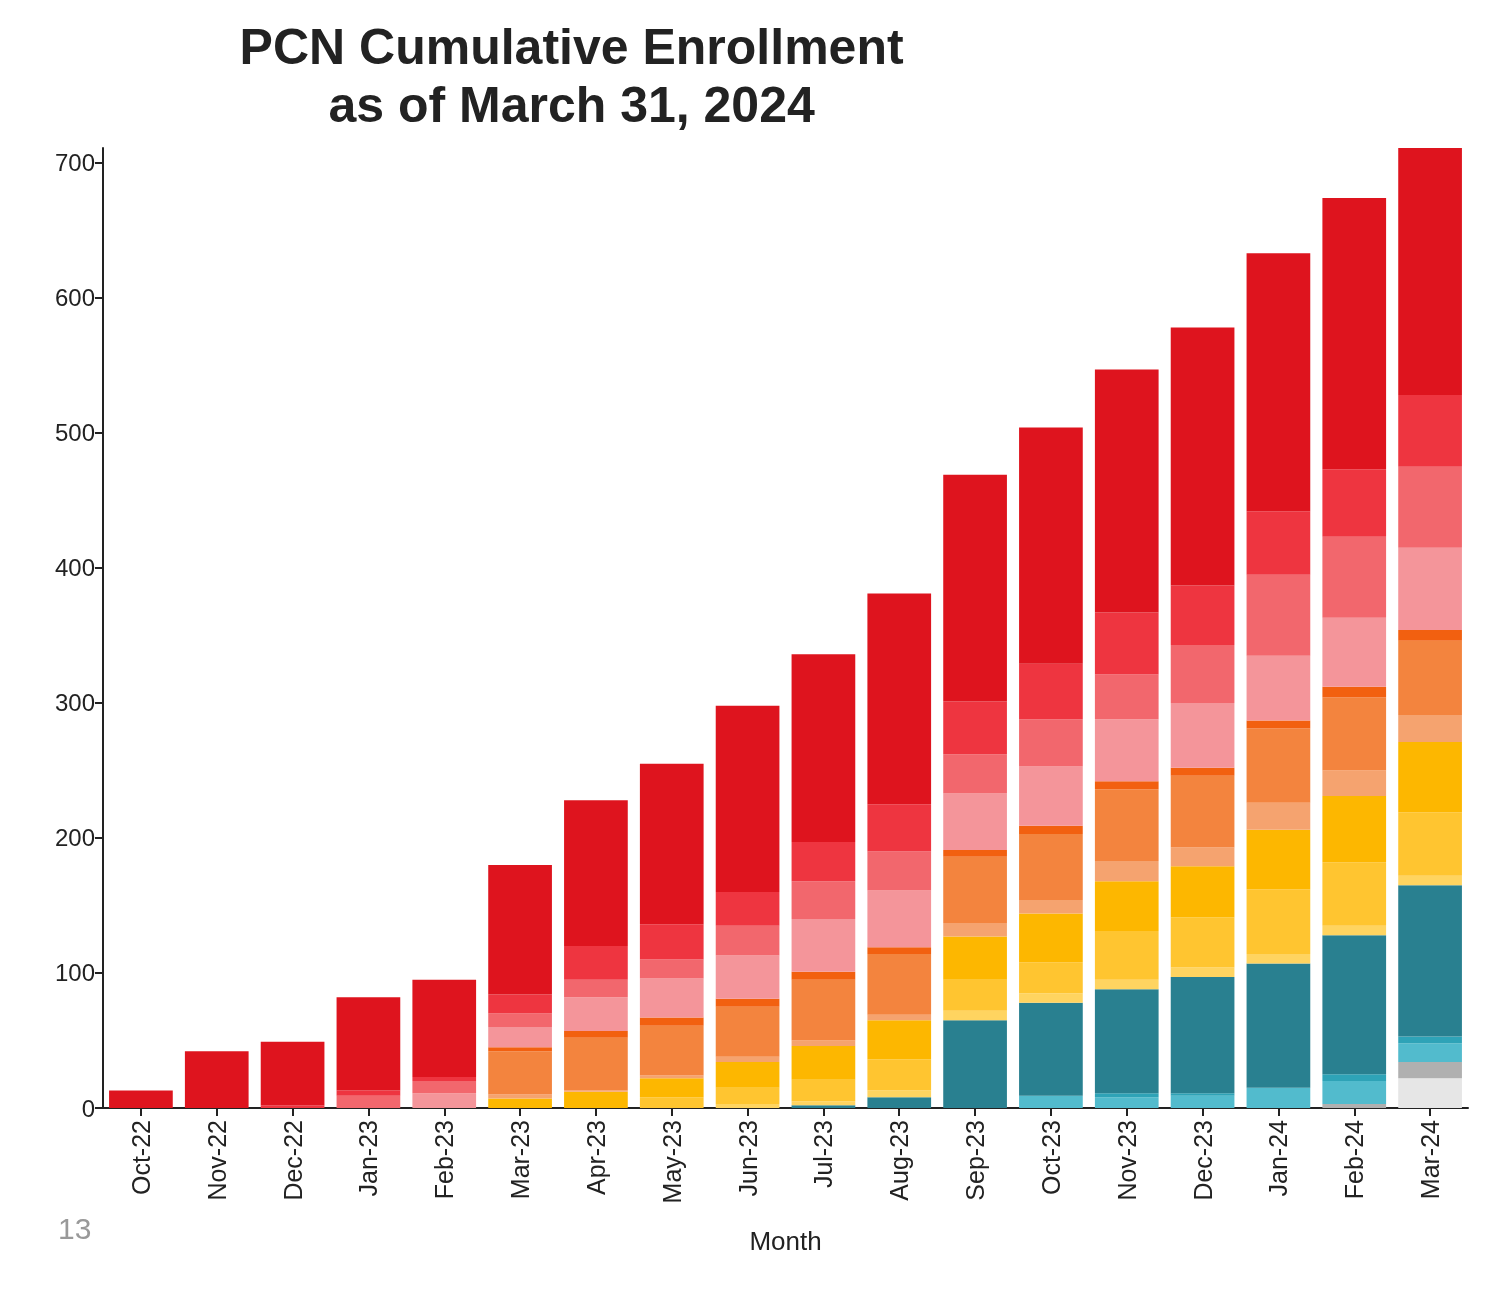 Image resolution: width=1496 pixels, height=1310 pixels. I want to click on text: 13, so click(75, 1228).